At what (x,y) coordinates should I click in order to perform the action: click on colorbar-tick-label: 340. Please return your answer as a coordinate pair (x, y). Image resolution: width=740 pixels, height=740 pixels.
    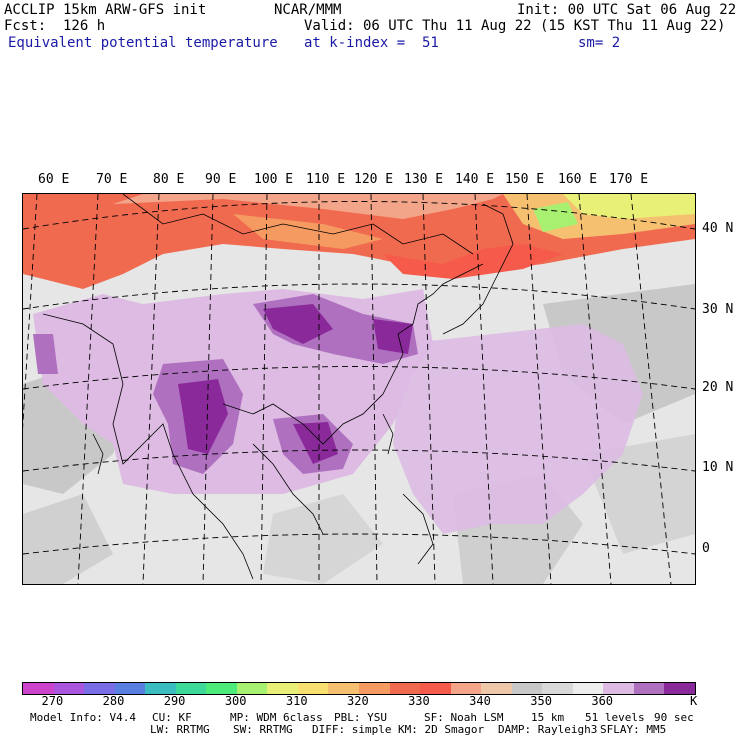
    Looking at the image, I should click on (480, 701).